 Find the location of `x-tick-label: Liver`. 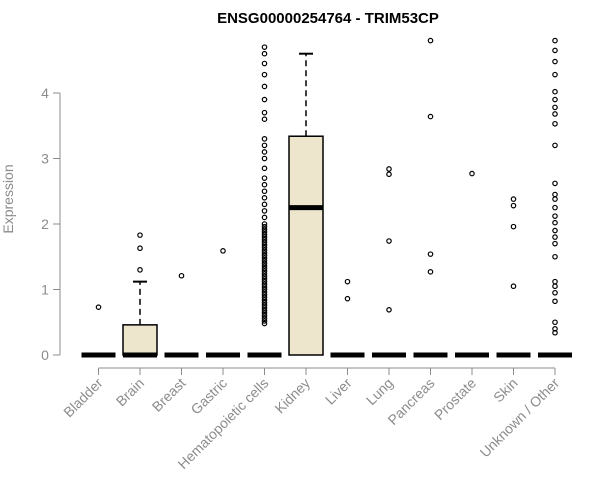

x-tick-label: Liver is located at coordinates (338, 391).